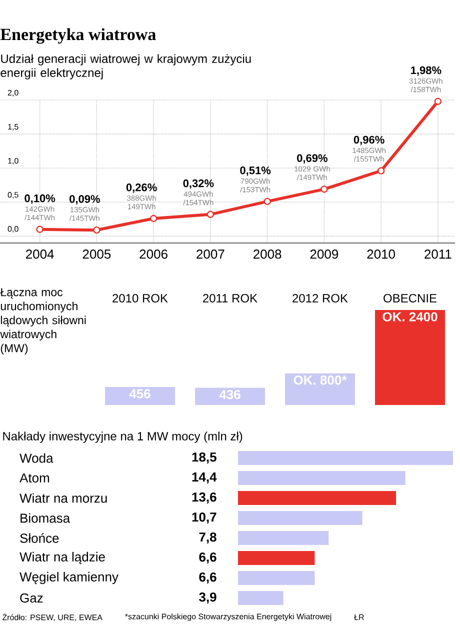 This screenshot has width=460, height=628. Describe the element at coordinates (204, 498) in the screenshot. I see `data-label: 13,6` at that location.